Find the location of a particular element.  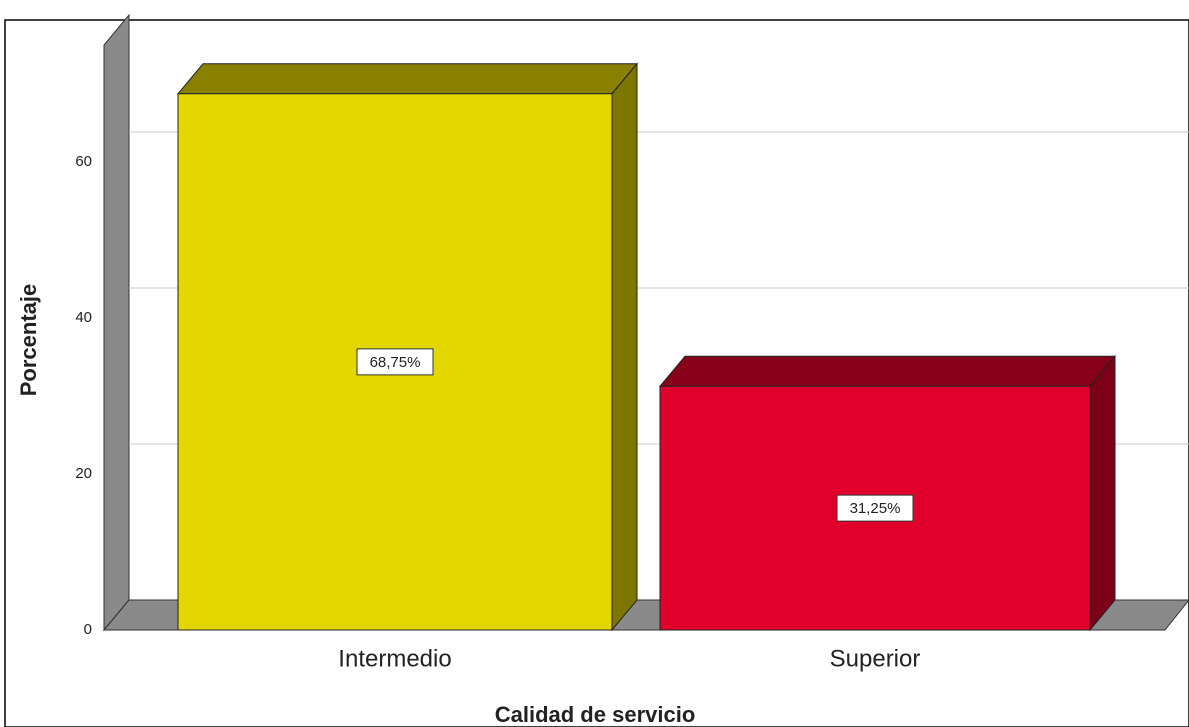

value-label: 68,75% is located at coordinates (395, 362).